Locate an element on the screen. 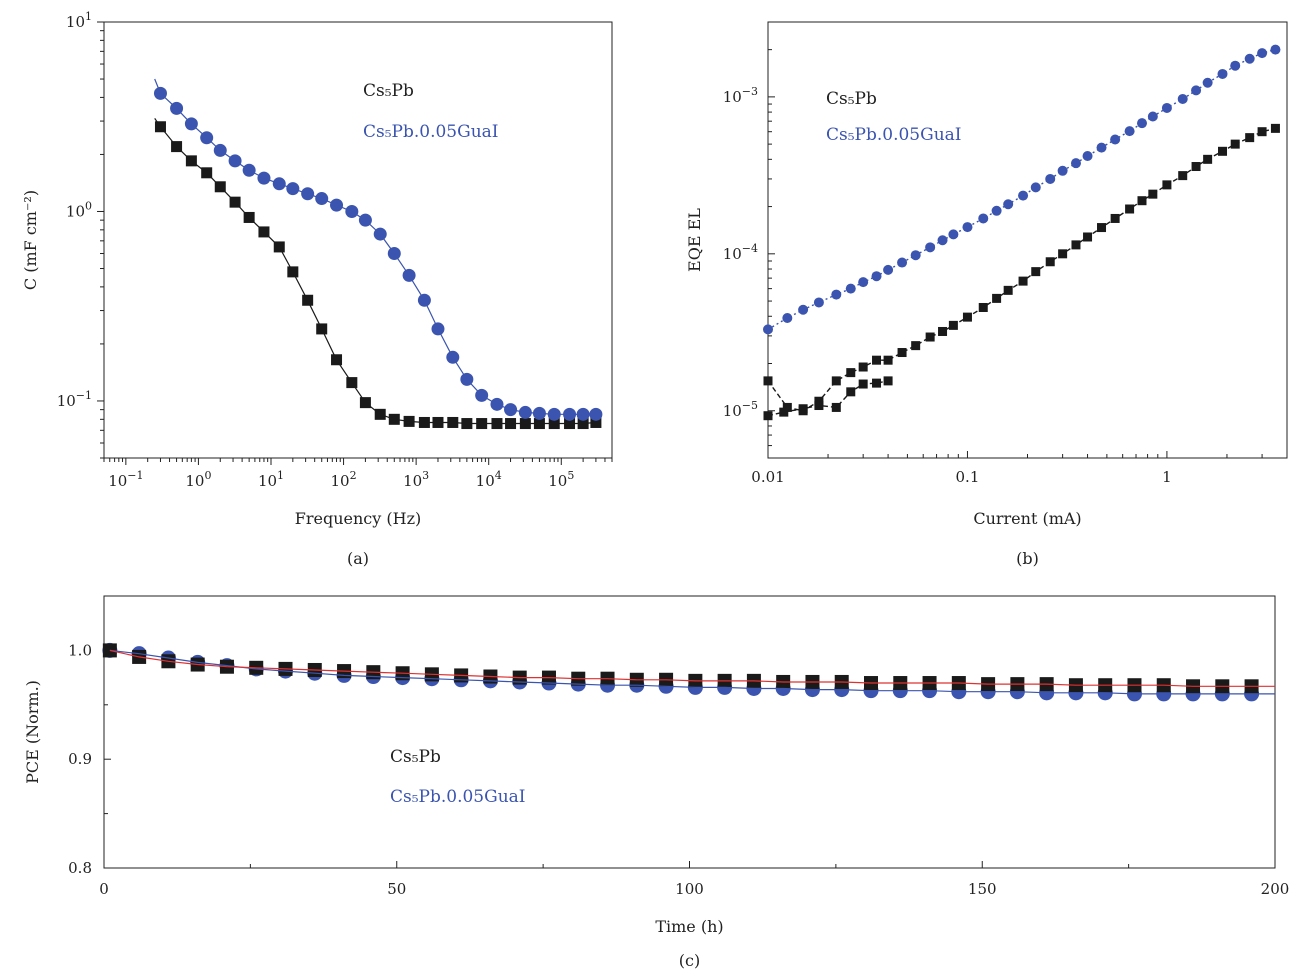 The image size is (1291, 974). y-axis-title: PCE (Norm.) is located at coordinates (32, 732).